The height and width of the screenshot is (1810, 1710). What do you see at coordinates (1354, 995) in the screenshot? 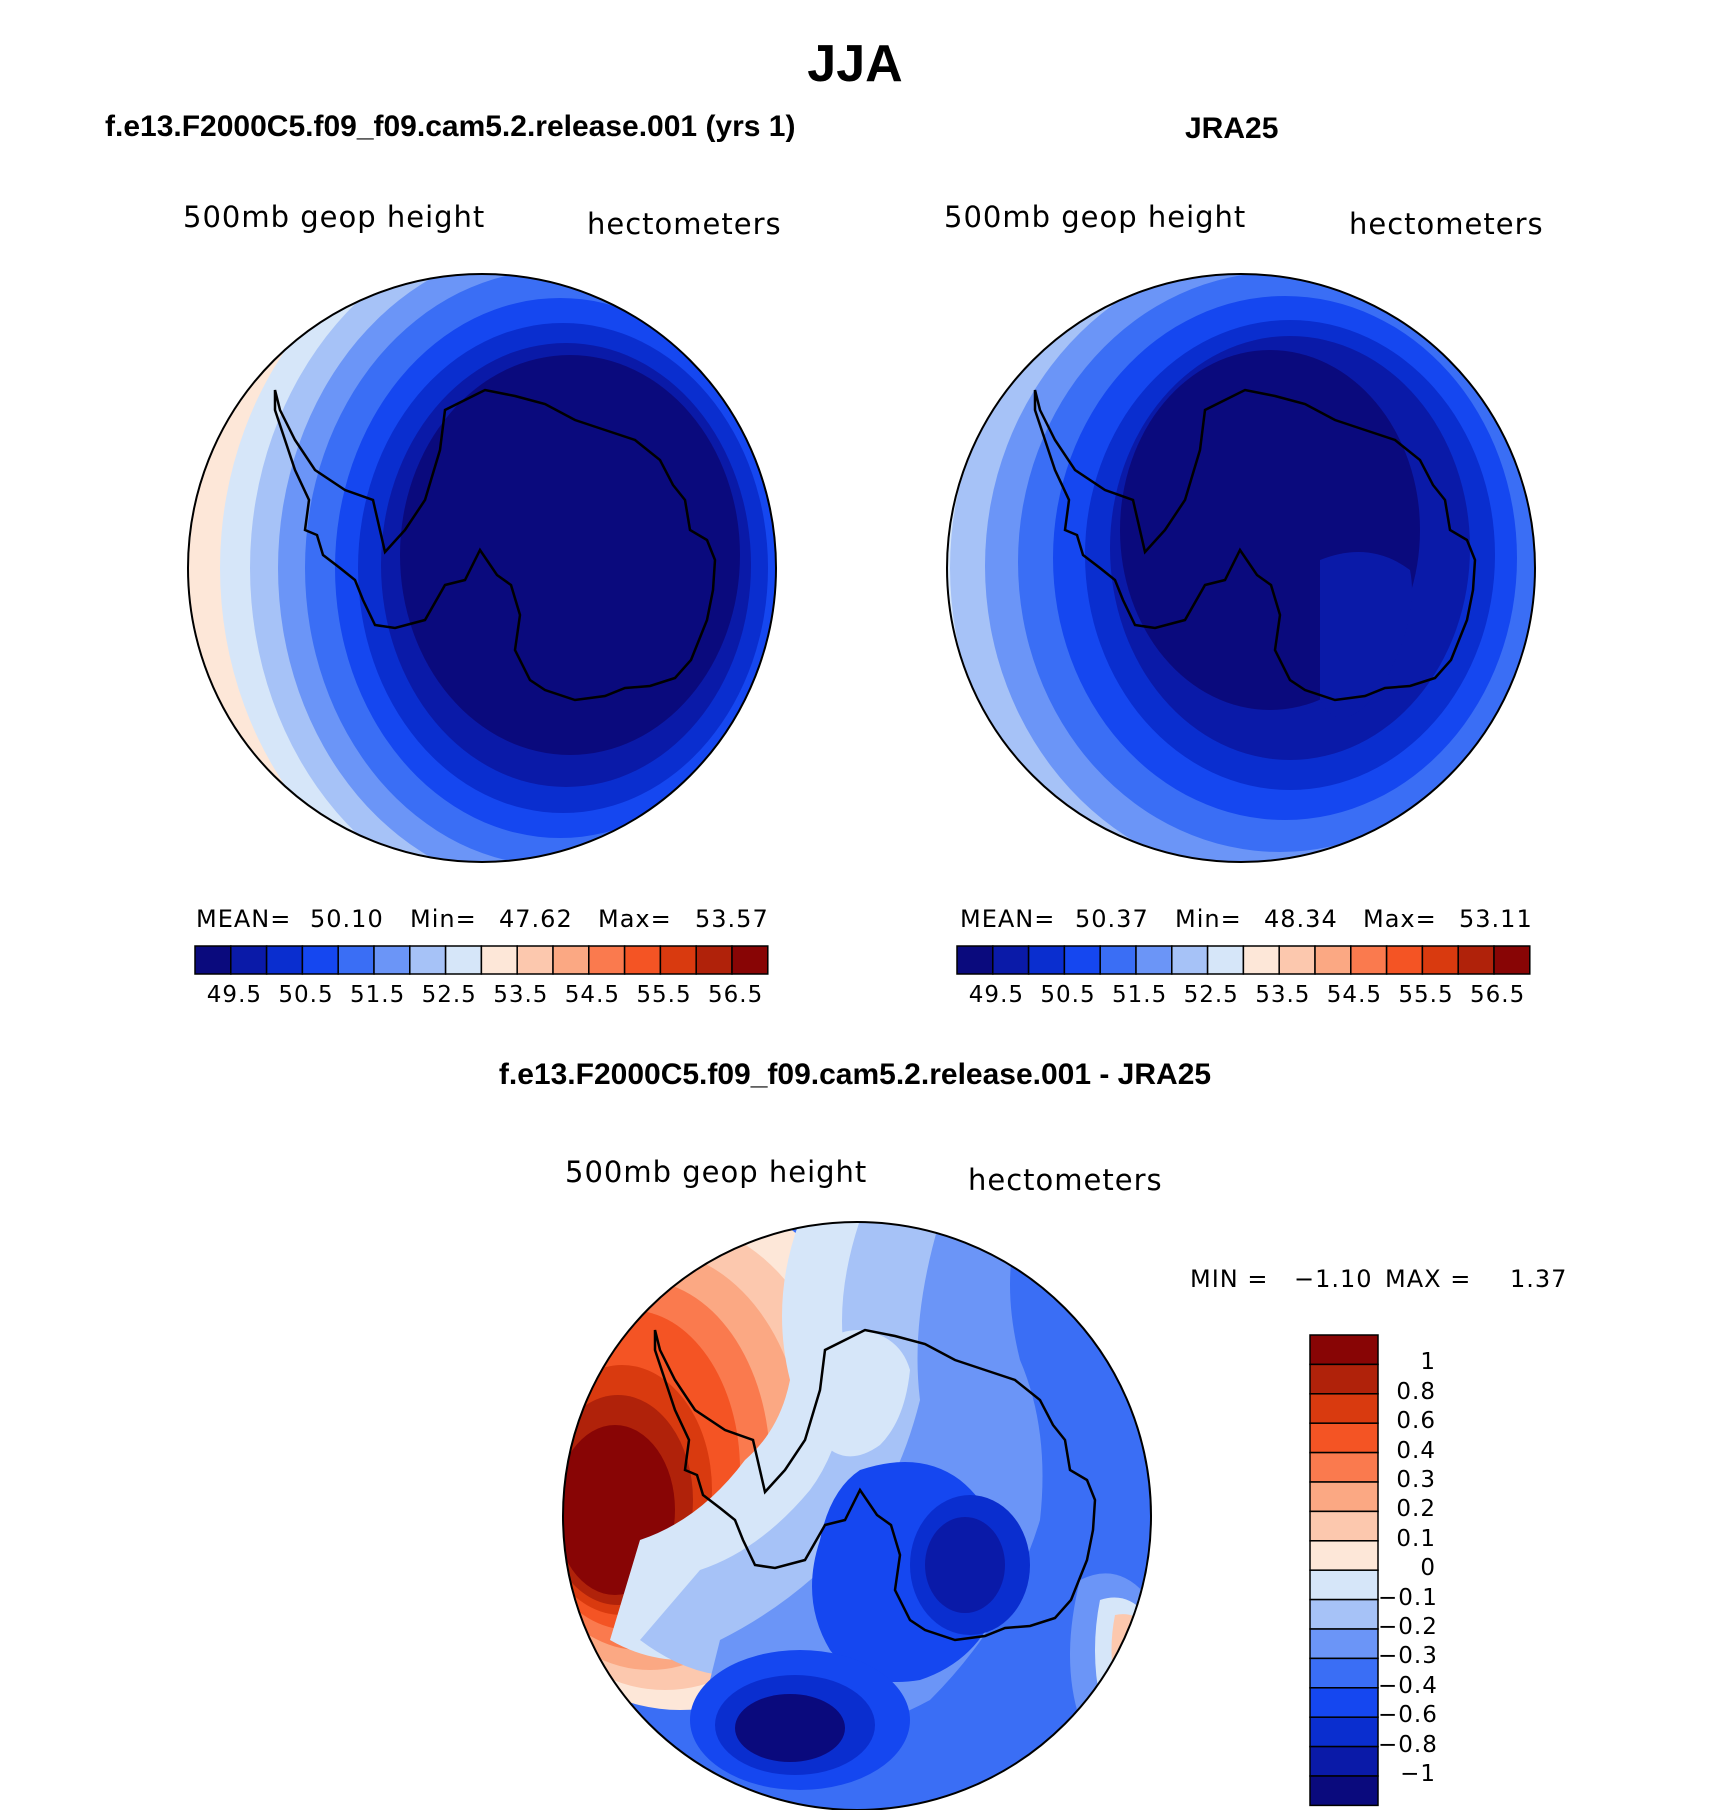
I see `right-colorbar-tick-label: 54.5` at bounding box center [1354, 995].